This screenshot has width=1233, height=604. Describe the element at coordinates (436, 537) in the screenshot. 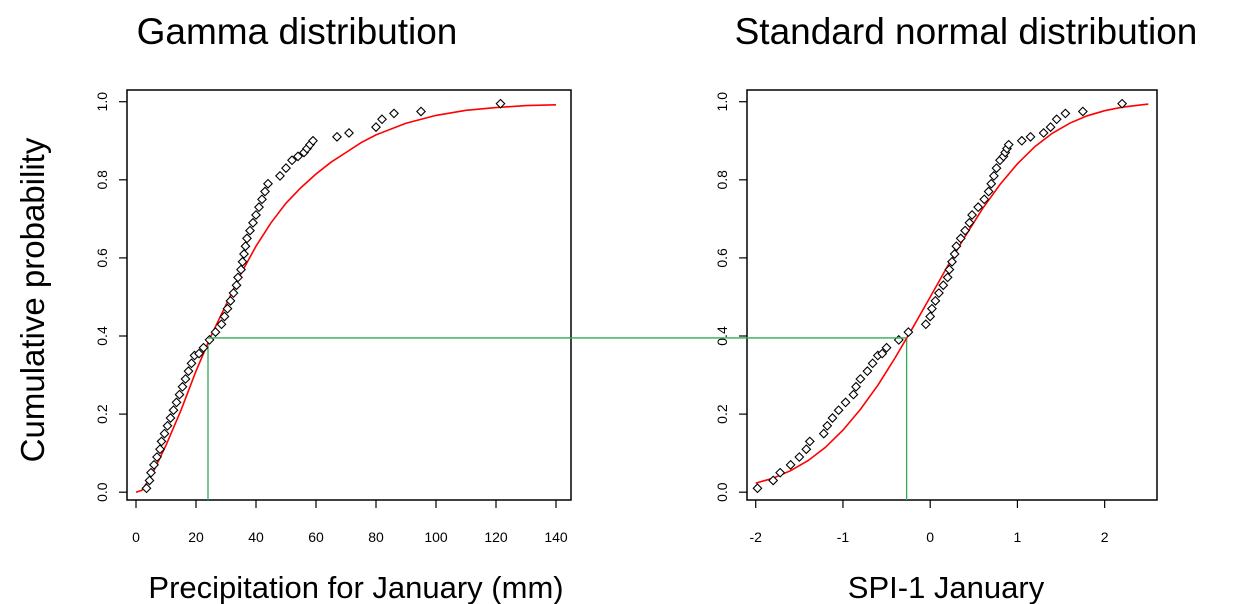

I see `gamma-x-tick-label: 100` at that location.